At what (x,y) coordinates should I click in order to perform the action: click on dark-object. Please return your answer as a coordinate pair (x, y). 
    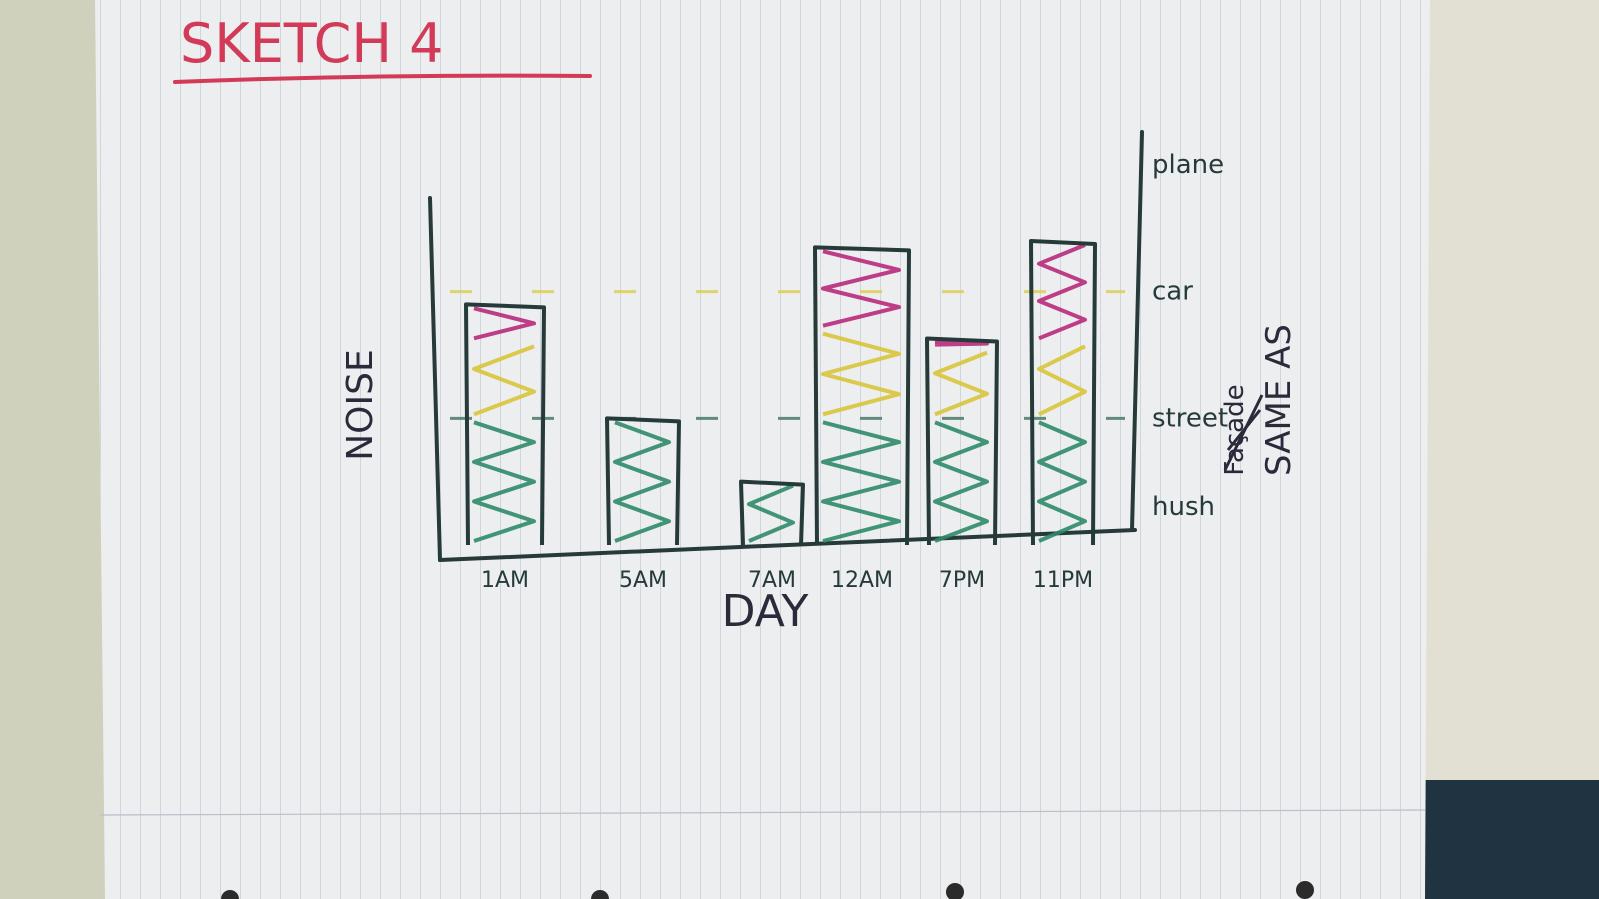
    Looking at the image, I should click on (1504, 839).